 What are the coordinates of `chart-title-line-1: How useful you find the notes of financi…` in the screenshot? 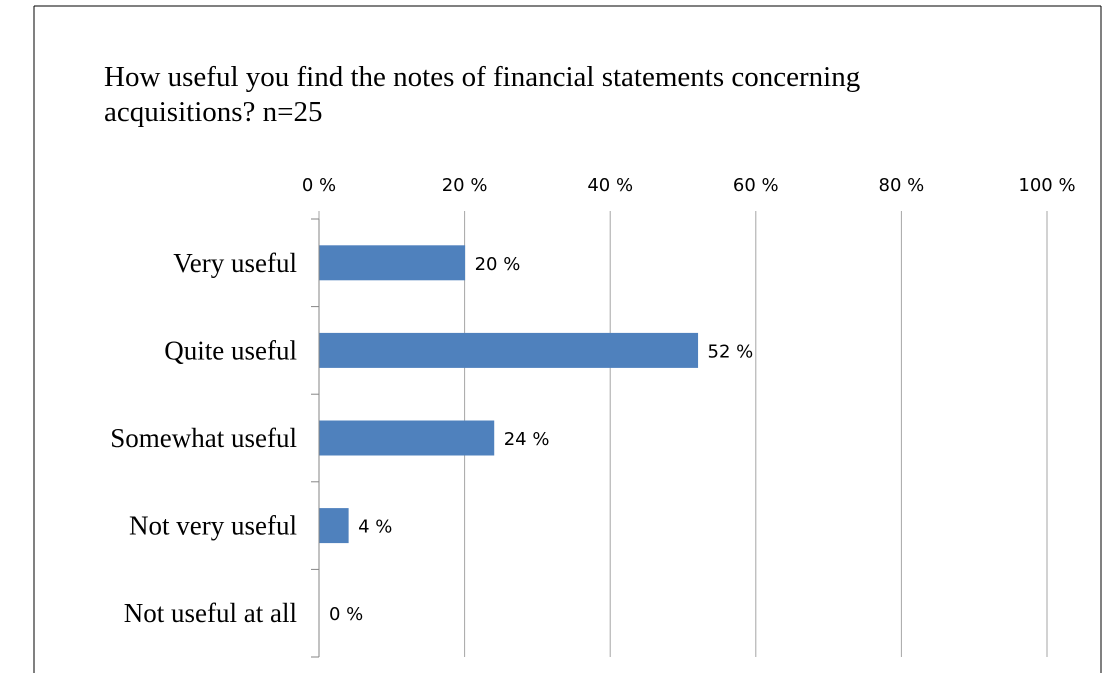 It's located at (482, 77).